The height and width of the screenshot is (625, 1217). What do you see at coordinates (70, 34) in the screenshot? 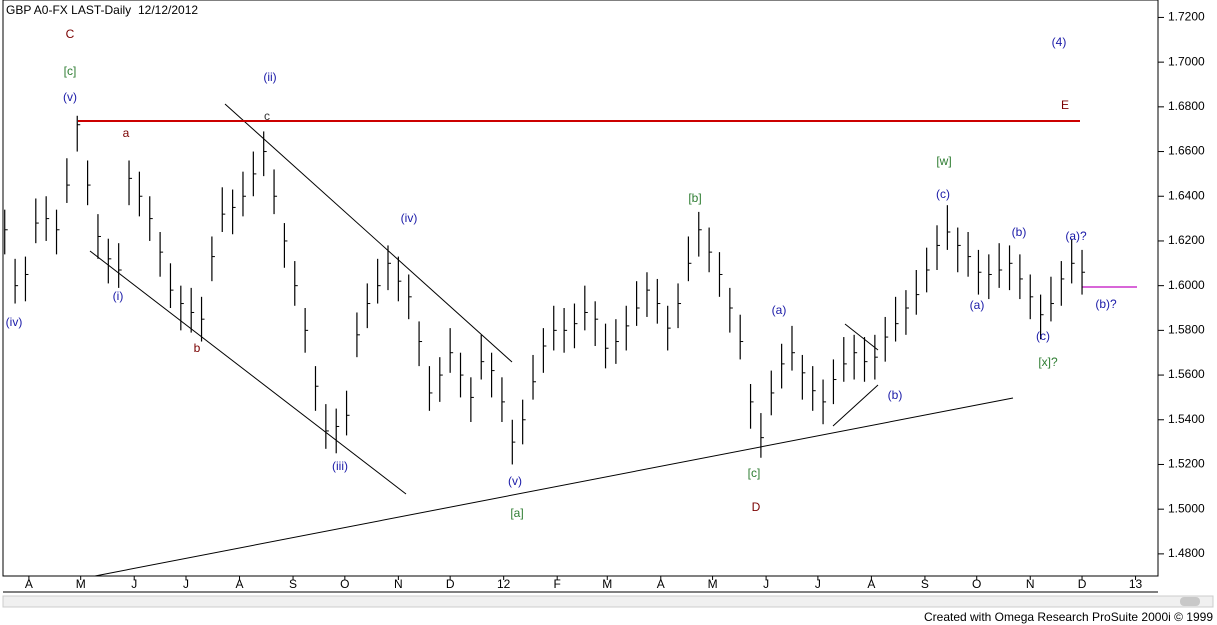
I see `wave-label: C` at bounding box center [70, 34].